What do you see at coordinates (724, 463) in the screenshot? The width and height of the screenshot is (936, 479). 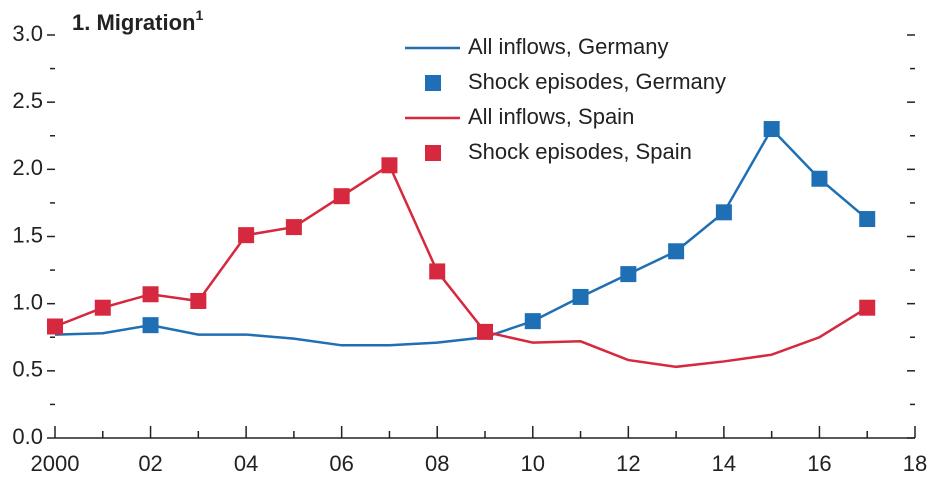 I see `x-tick-label: 14` at bounding box center [724, 463].